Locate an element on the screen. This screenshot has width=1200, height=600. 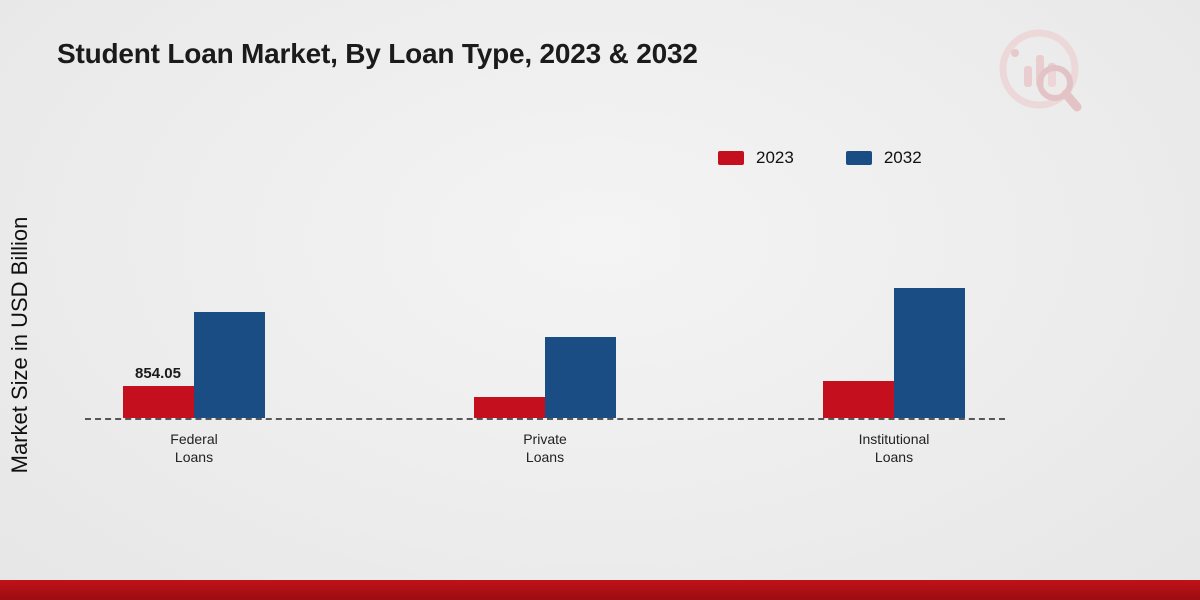
legend-item-2032: 2032 is located at coordinates (883, 158).